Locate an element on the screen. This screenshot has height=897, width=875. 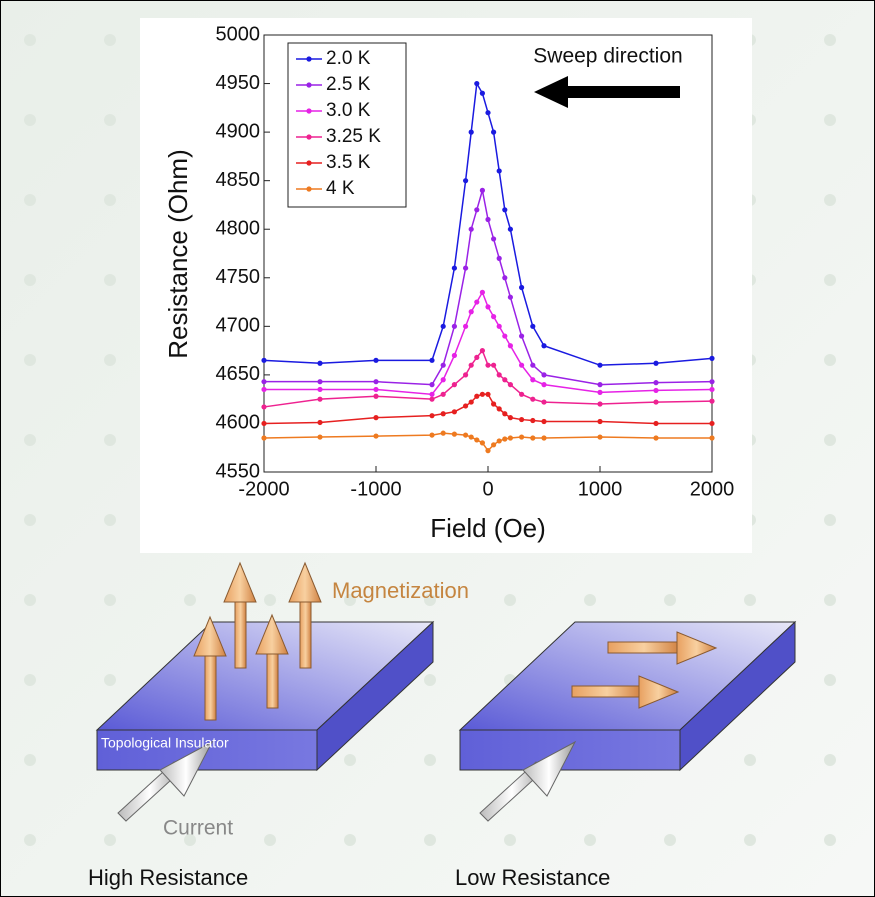
y-tick-label: 5000 is located at coordinates (238, 34).